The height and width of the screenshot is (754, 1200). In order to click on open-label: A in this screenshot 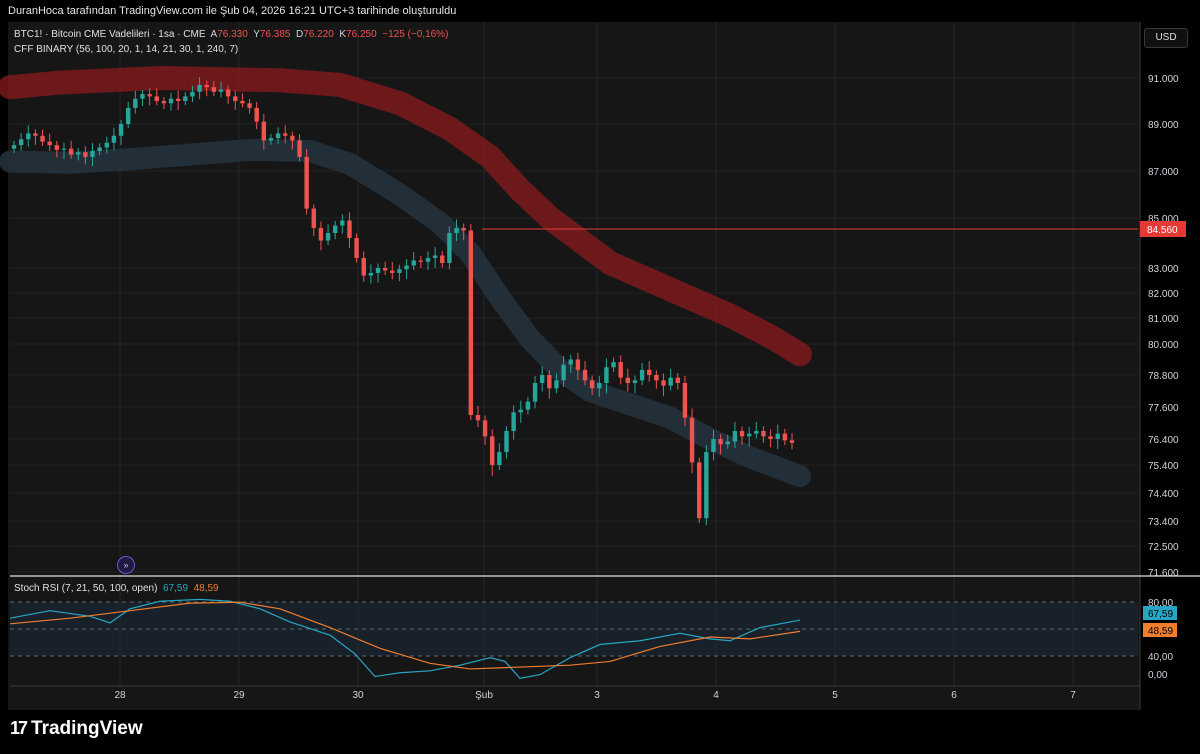, I will do `click(214, 34)`.